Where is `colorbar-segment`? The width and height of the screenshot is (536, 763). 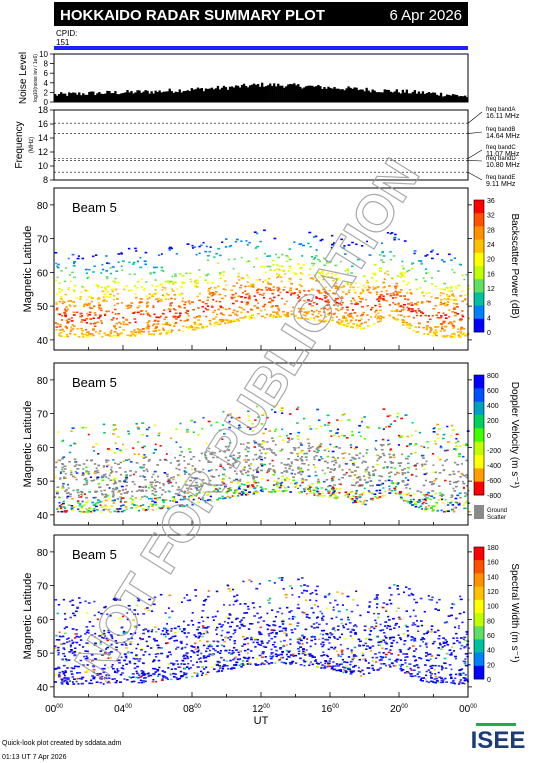 colorbar-segment is located at coordinates (479, 299).